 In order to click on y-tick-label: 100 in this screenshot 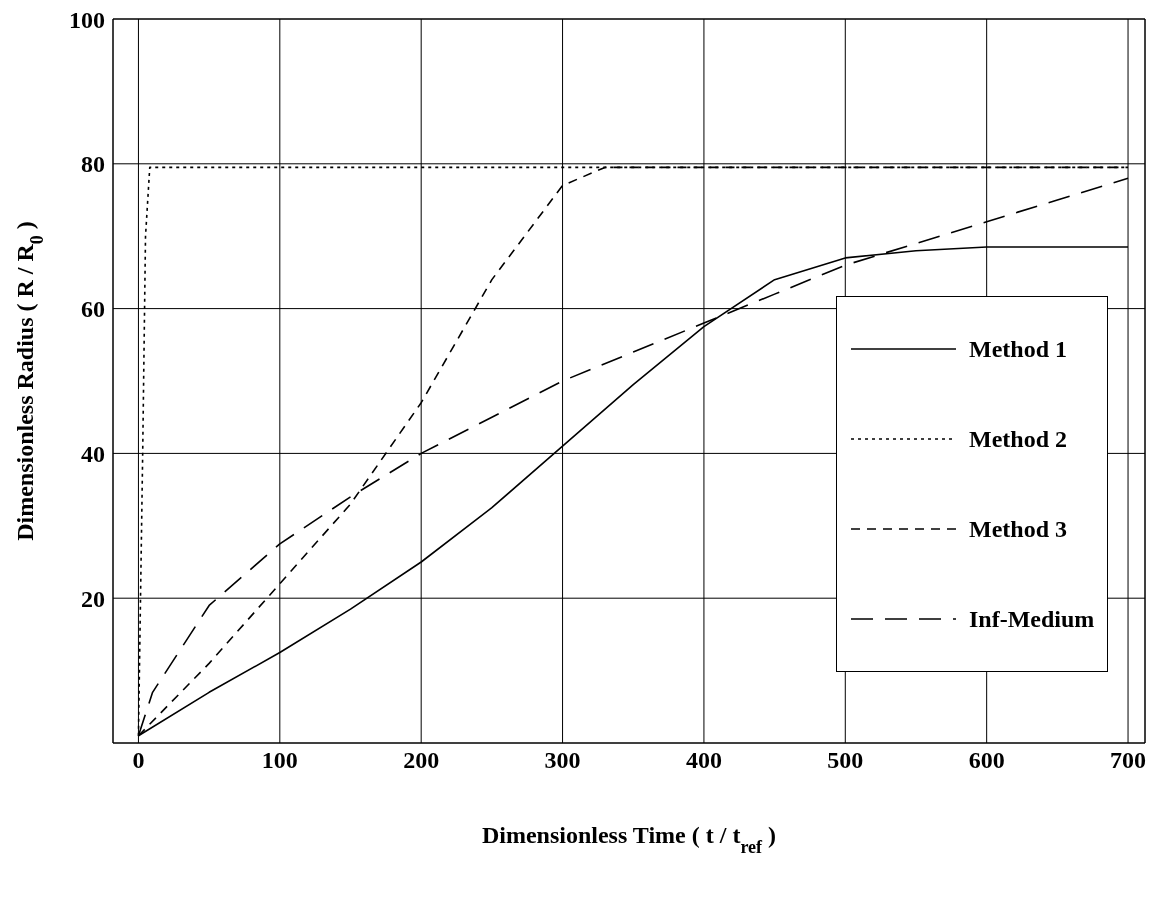, I will do `click(87, 19)`.